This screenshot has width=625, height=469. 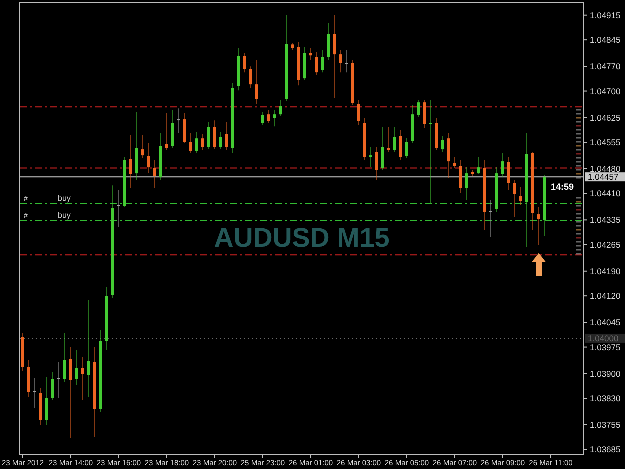 What do you see at coordinates (605, 67) in the screenshot?
I see `y-tick-label: 1.04770` at bounding box center [605, 67].